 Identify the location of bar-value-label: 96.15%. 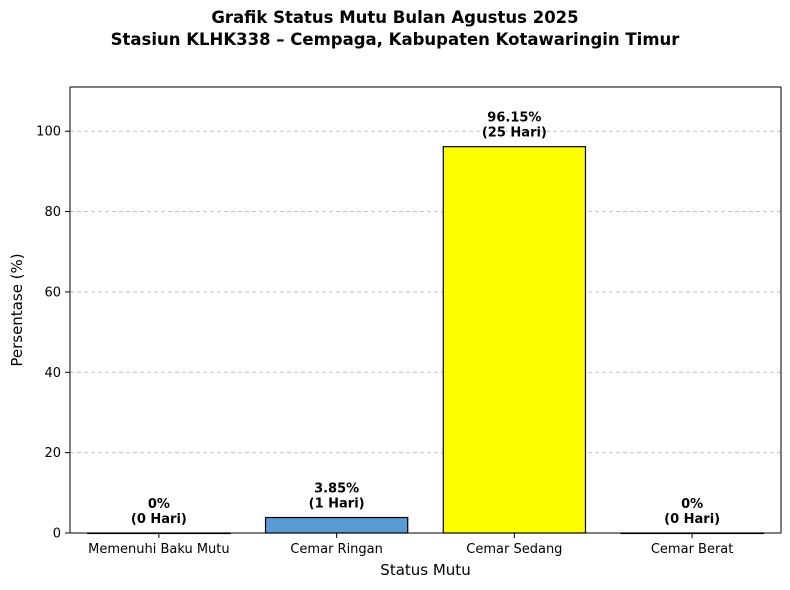
(514, 118).